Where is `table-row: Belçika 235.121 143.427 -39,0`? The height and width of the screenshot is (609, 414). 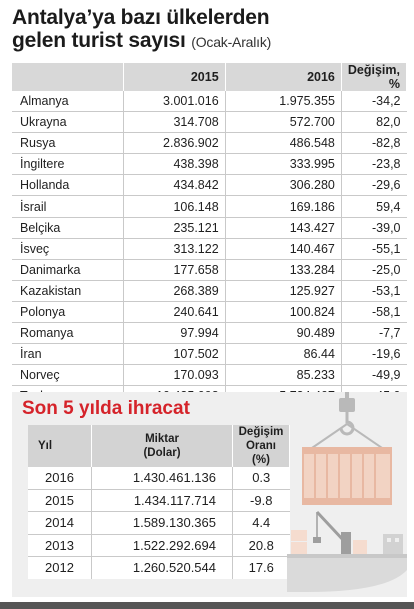 table-row: Belçika 235.121 143.427 -39,0 is located at coordinates (209, 228).